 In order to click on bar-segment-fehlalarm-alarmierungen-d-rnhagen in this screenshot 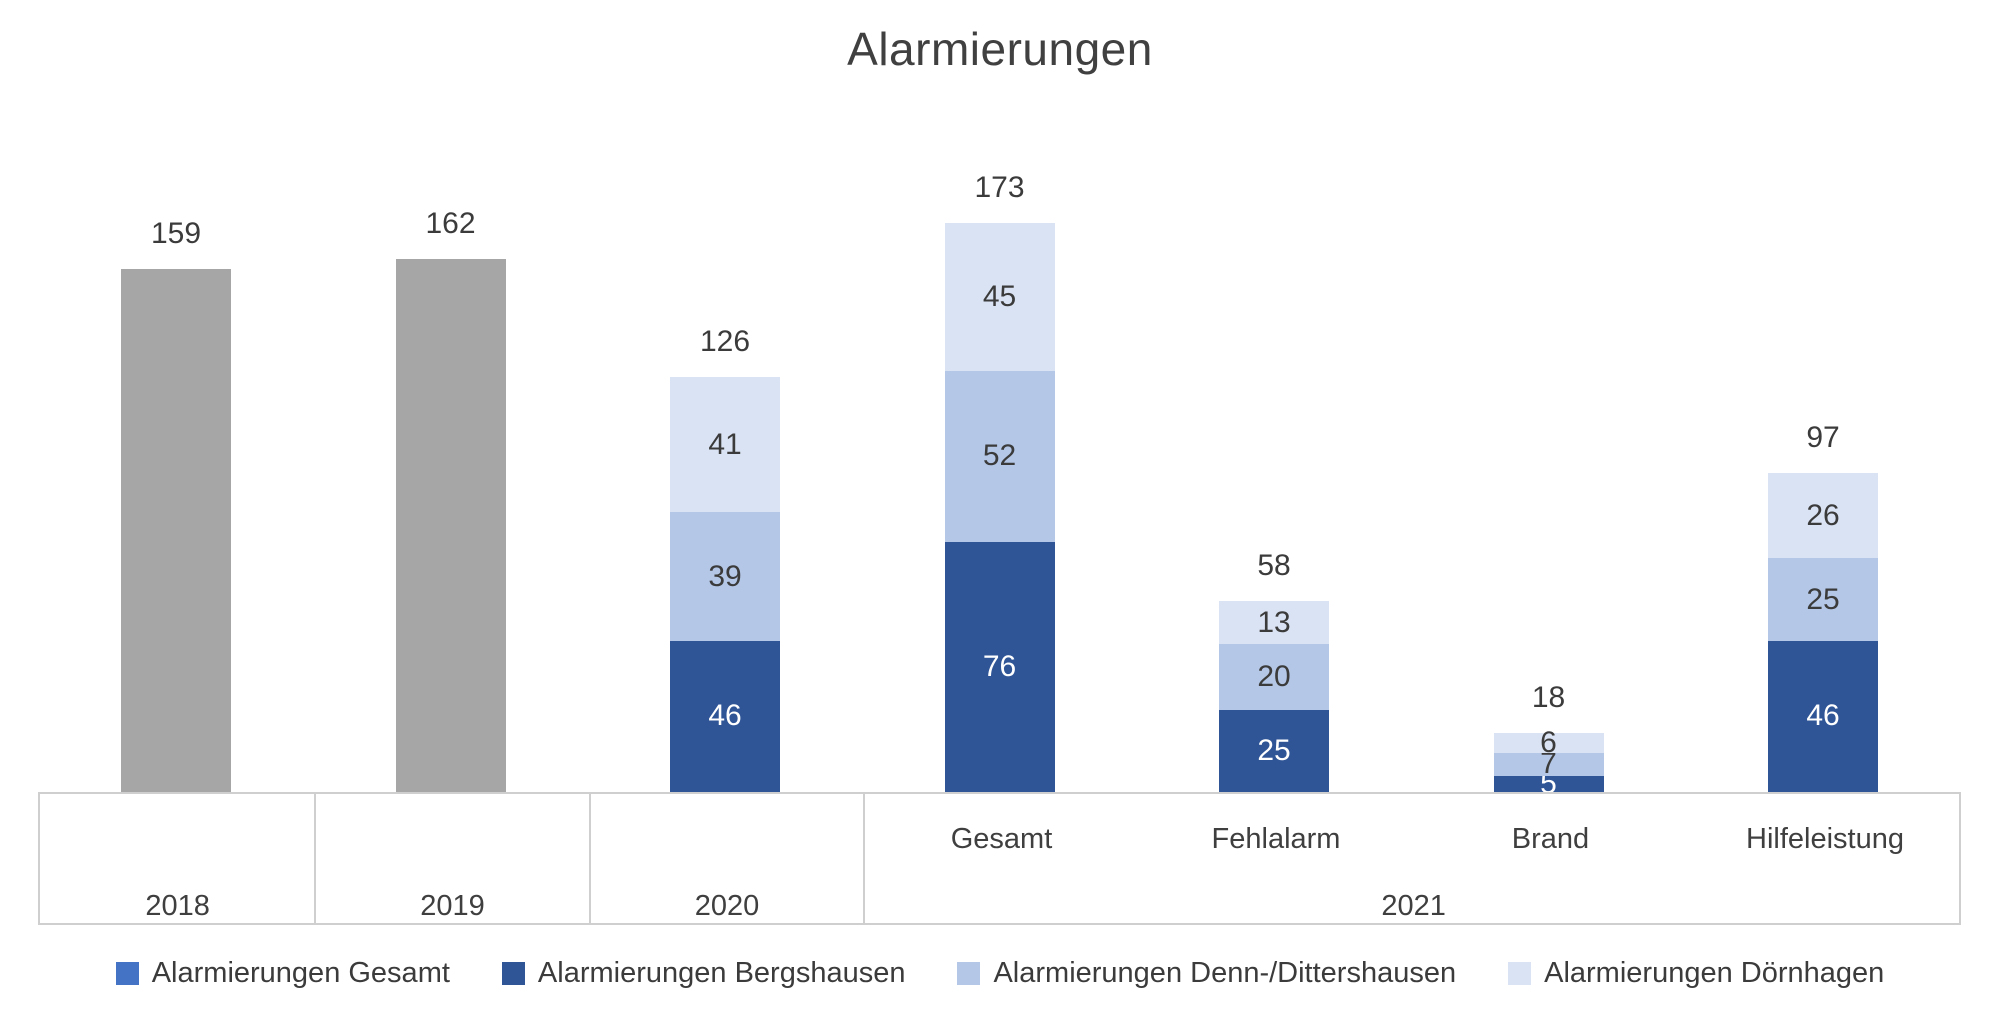, I will do `click(1274, 622)`.